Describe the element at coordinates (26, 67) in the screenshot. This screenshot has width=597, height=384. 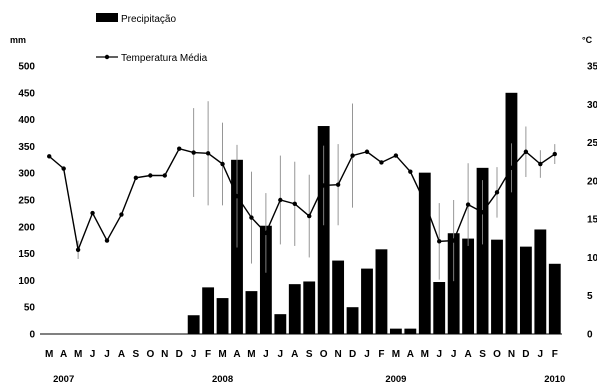
I see `left-tick-label: 500` at that location.